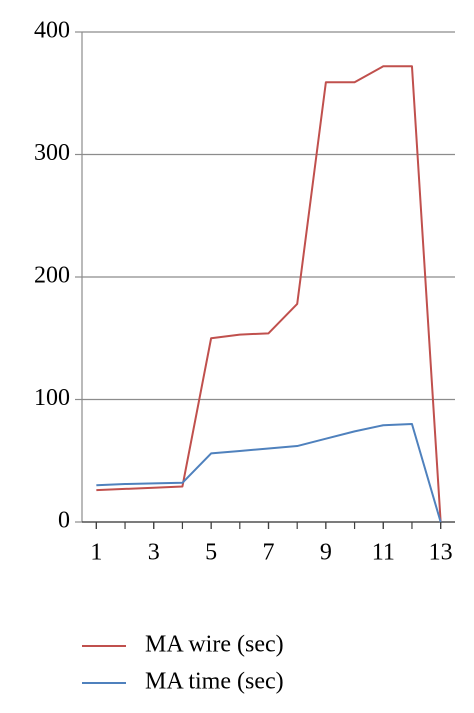  Describe the element at coordinates (383, 553) in the screenshot. I see `x-tick-label: 11` at that location.